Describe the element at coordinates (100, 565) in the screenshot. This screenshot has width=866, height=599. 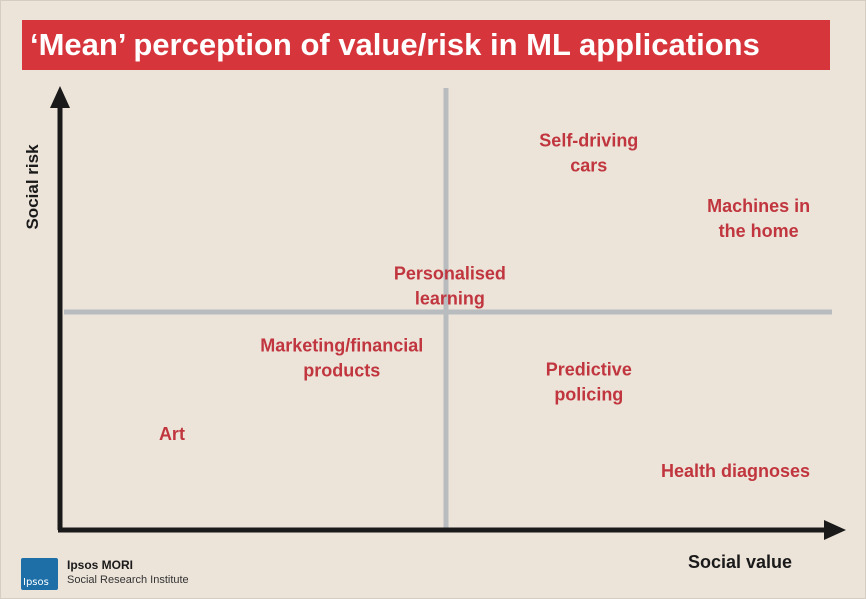
I see `footer-brand: Ipsos MORI` at that location.